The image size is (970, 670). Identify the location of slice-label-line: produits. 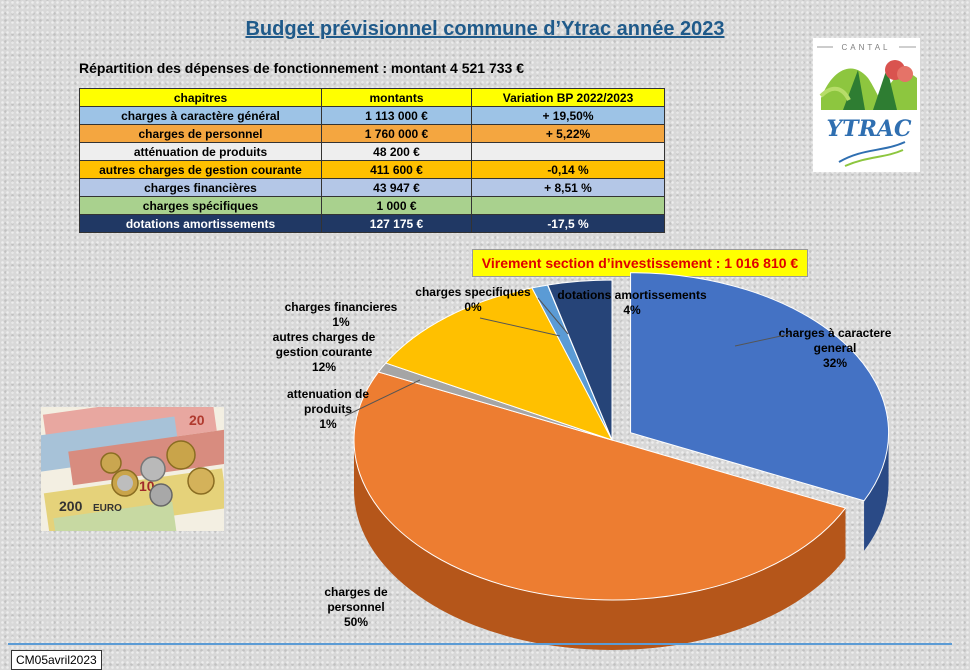
(328, 409).